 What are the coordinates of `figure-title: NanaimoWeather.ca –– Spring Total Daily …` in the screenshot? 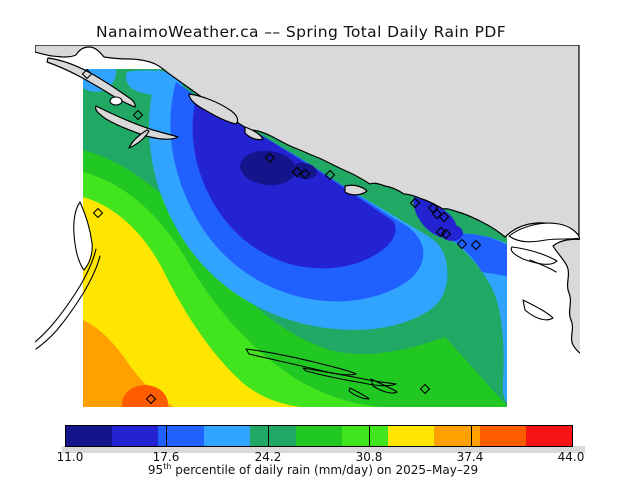 It's located at (301, 32).